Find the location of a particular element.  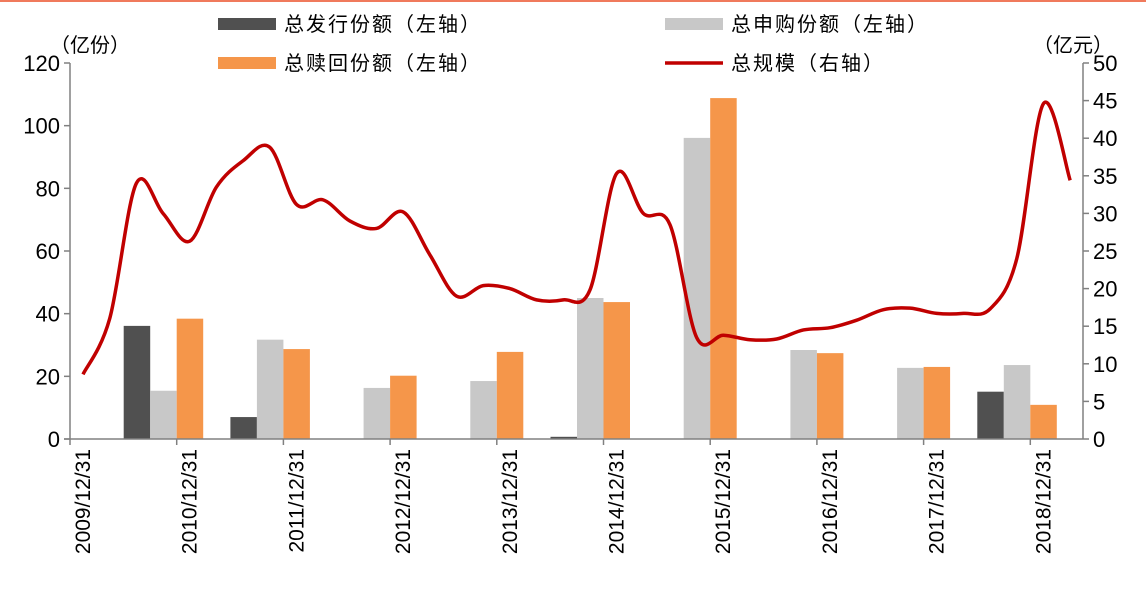

legend-swatch-issue is located at coordinates (247, 24).